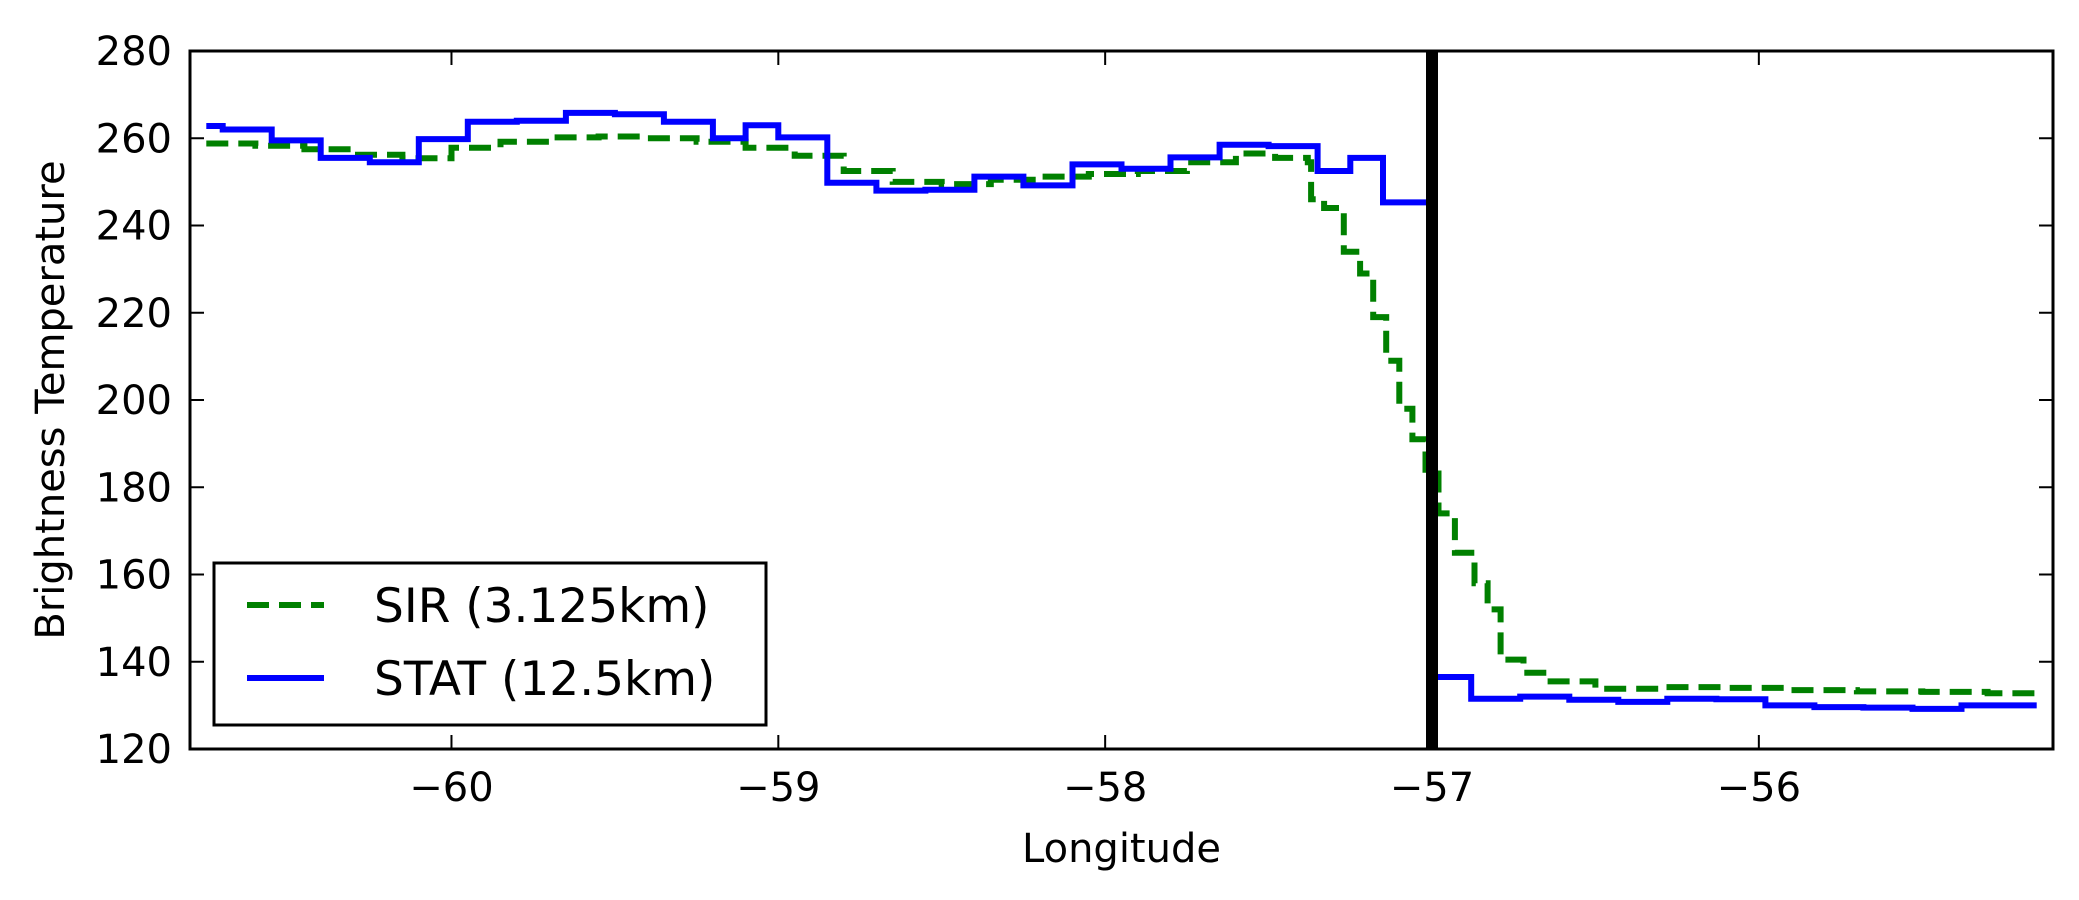 This screenshot has width=2079, height=900. Describe the element at coordinates (51, 399) in the screenshot. I see `y-axis-label: Brightness Temperature` at that location.